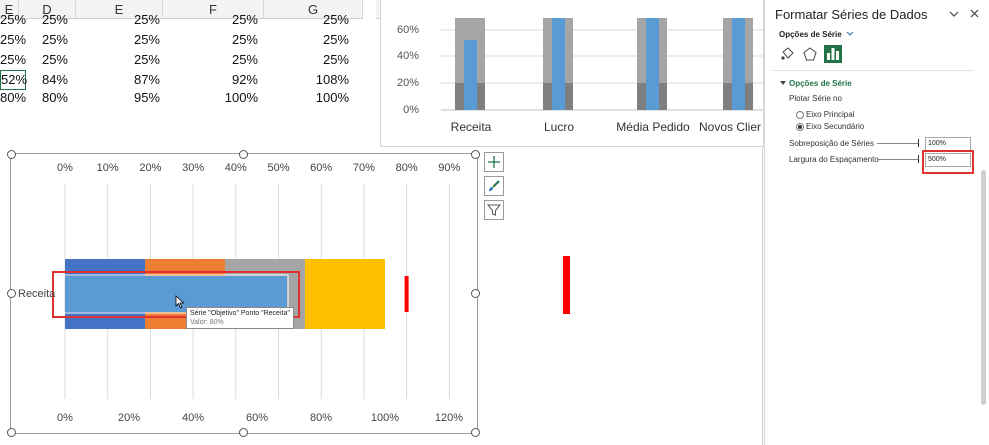  I want to click on series-options-dropdown: Opções de Série, so click(816, 34).